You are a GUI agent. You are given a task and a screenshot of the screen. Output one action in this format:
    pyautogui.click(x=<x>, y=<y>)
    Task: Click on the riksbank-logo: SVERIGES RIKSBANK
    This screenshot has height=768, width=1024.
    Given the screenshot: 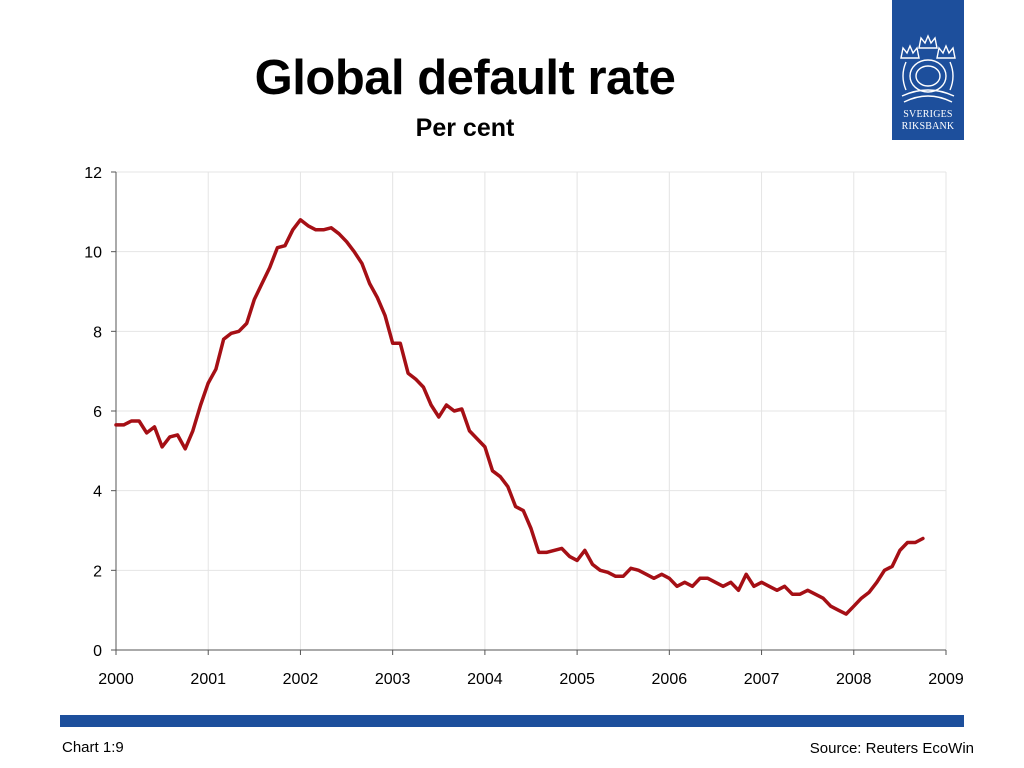 What is the action you would take?
    pyautogui.click(x=928, y=70)
    